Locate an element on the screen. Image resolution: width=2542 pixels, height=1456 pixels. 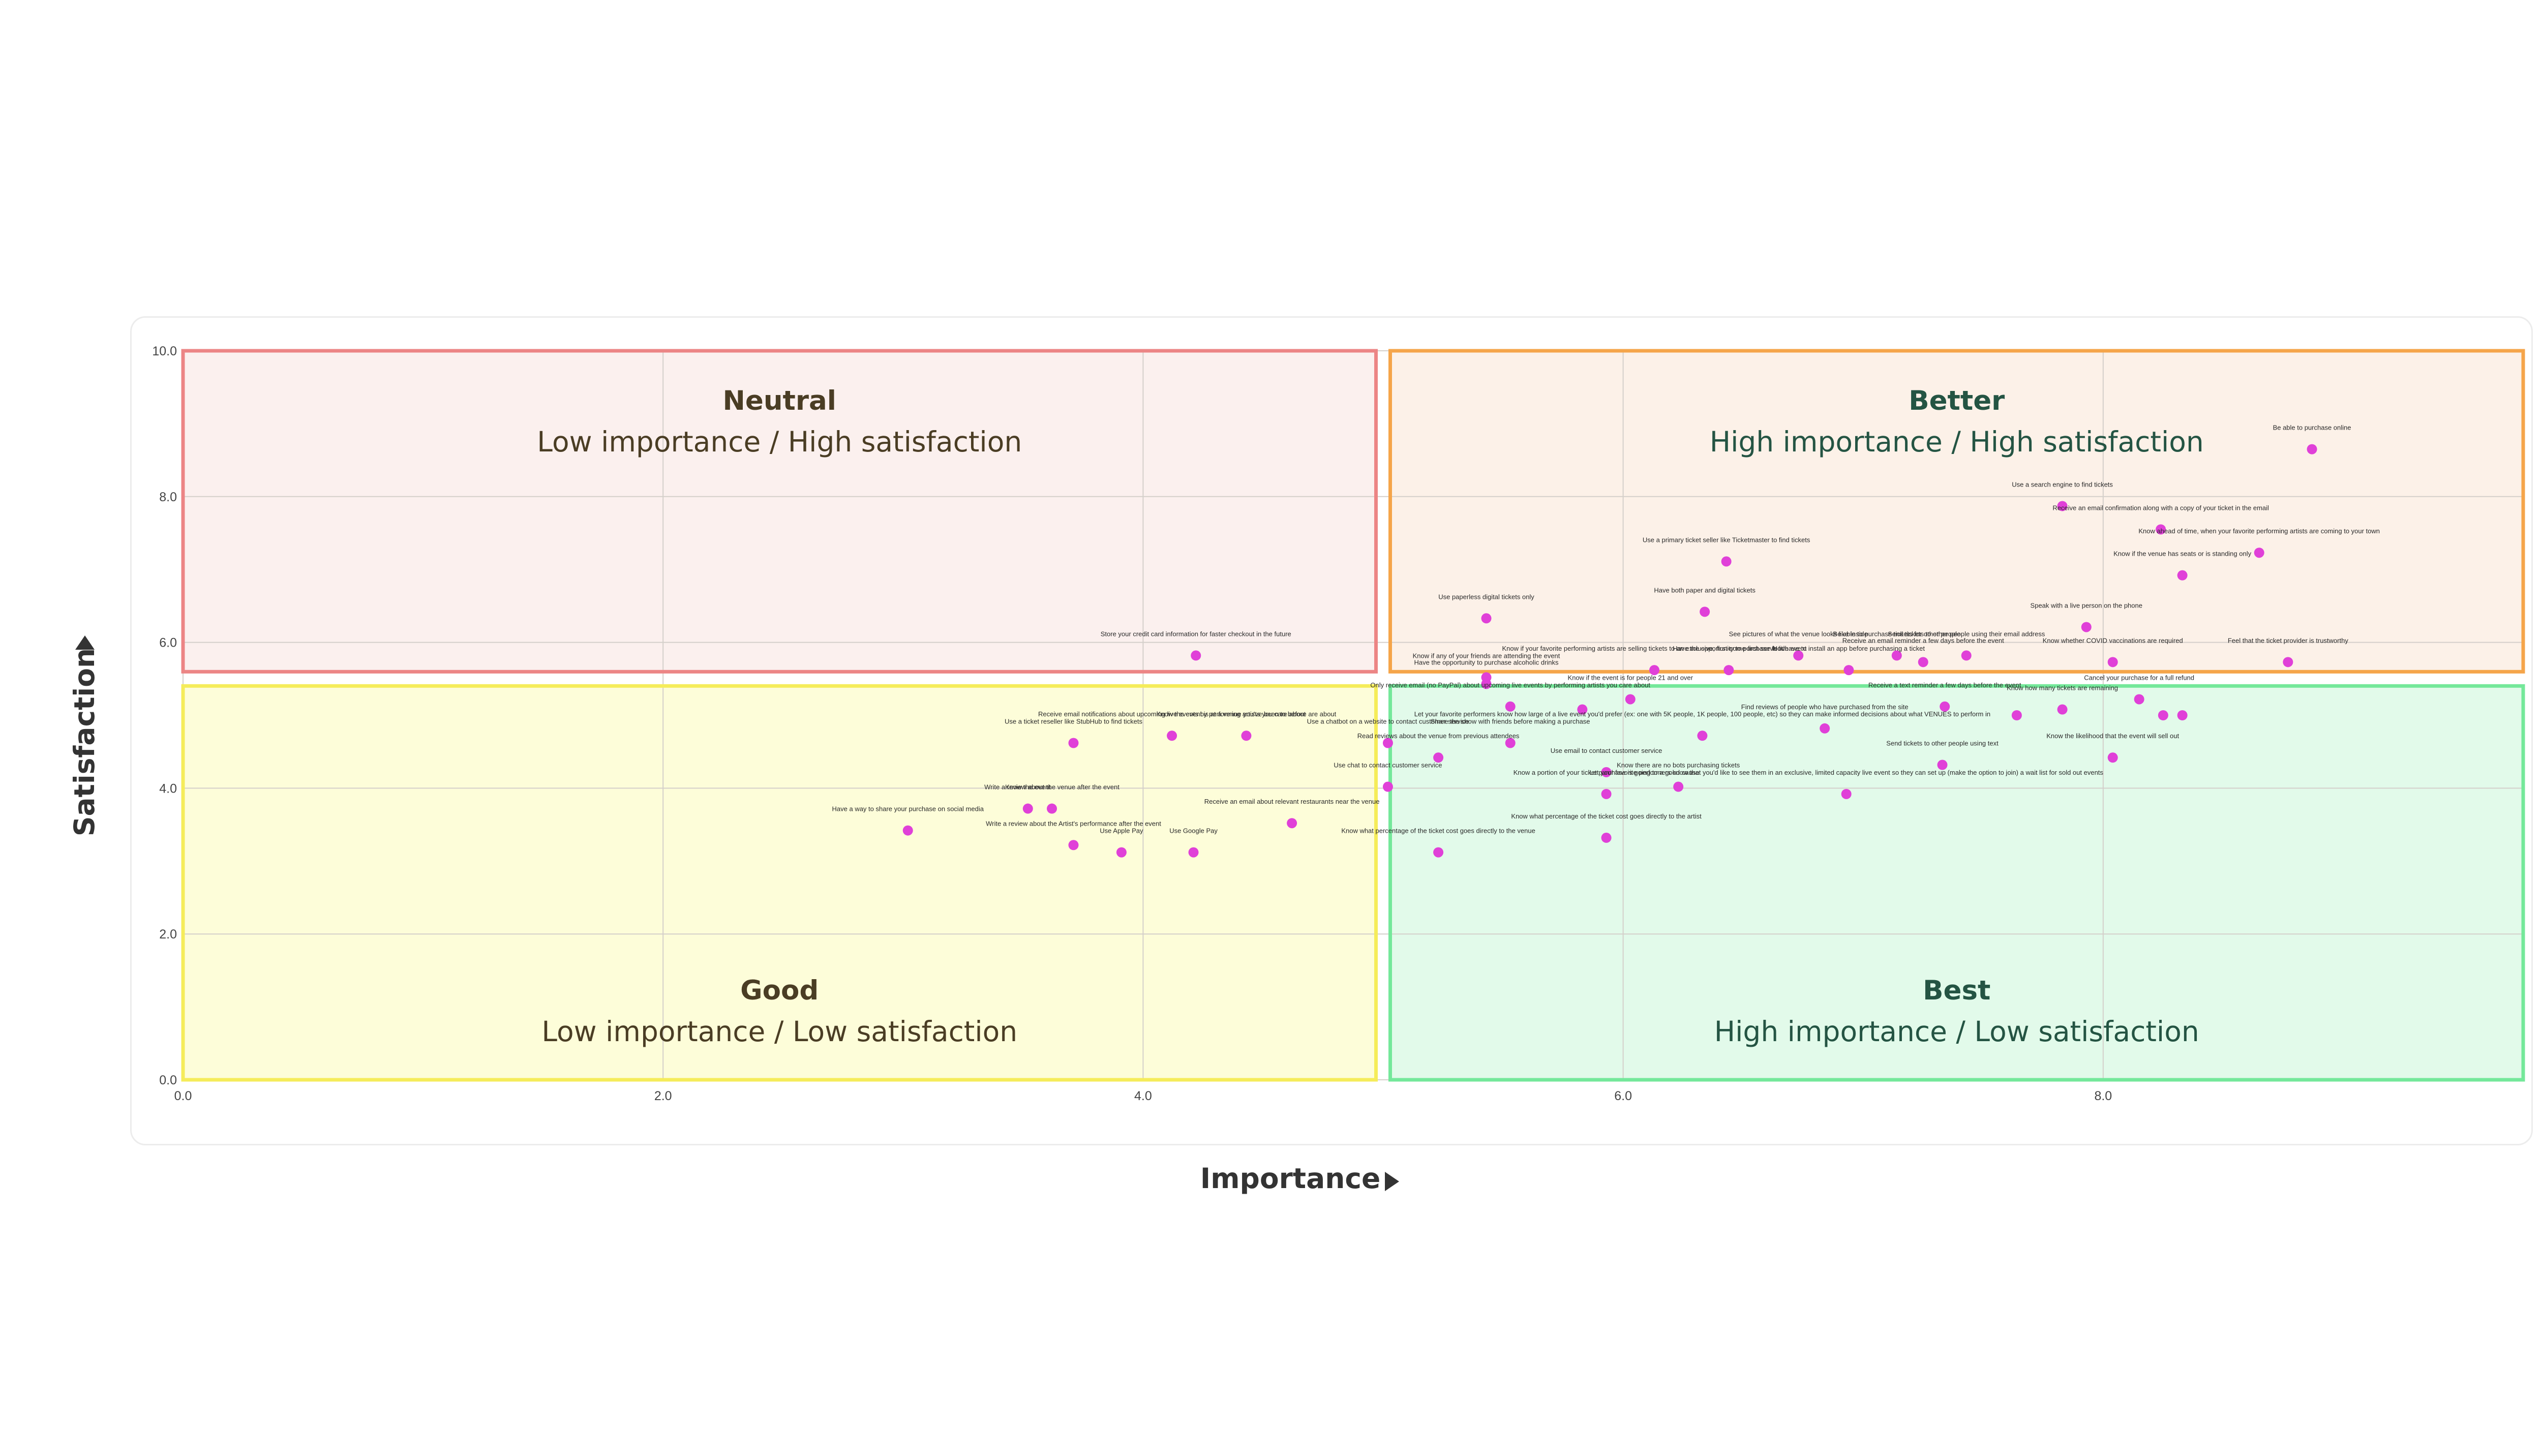
data-point-label: Have the opportunity to purchase food is located at coordinates (1728, 648).